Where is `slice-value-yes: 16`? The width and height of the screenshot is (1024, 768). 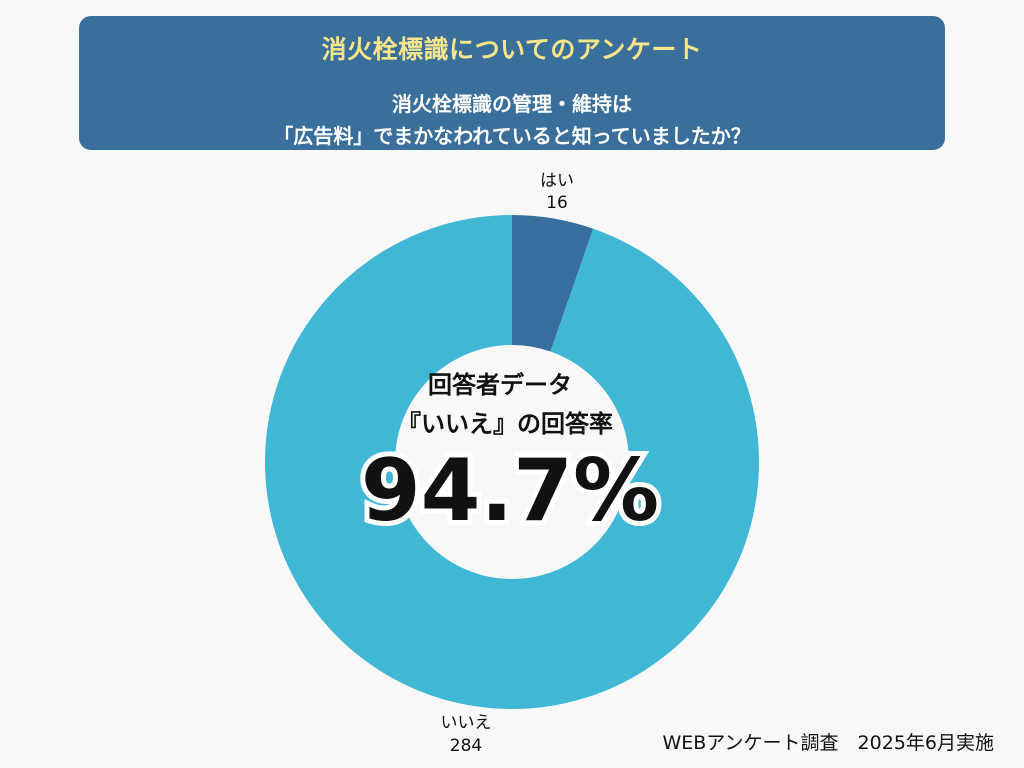
slice-value-yes: 16 is located at coordinates (557, 203).